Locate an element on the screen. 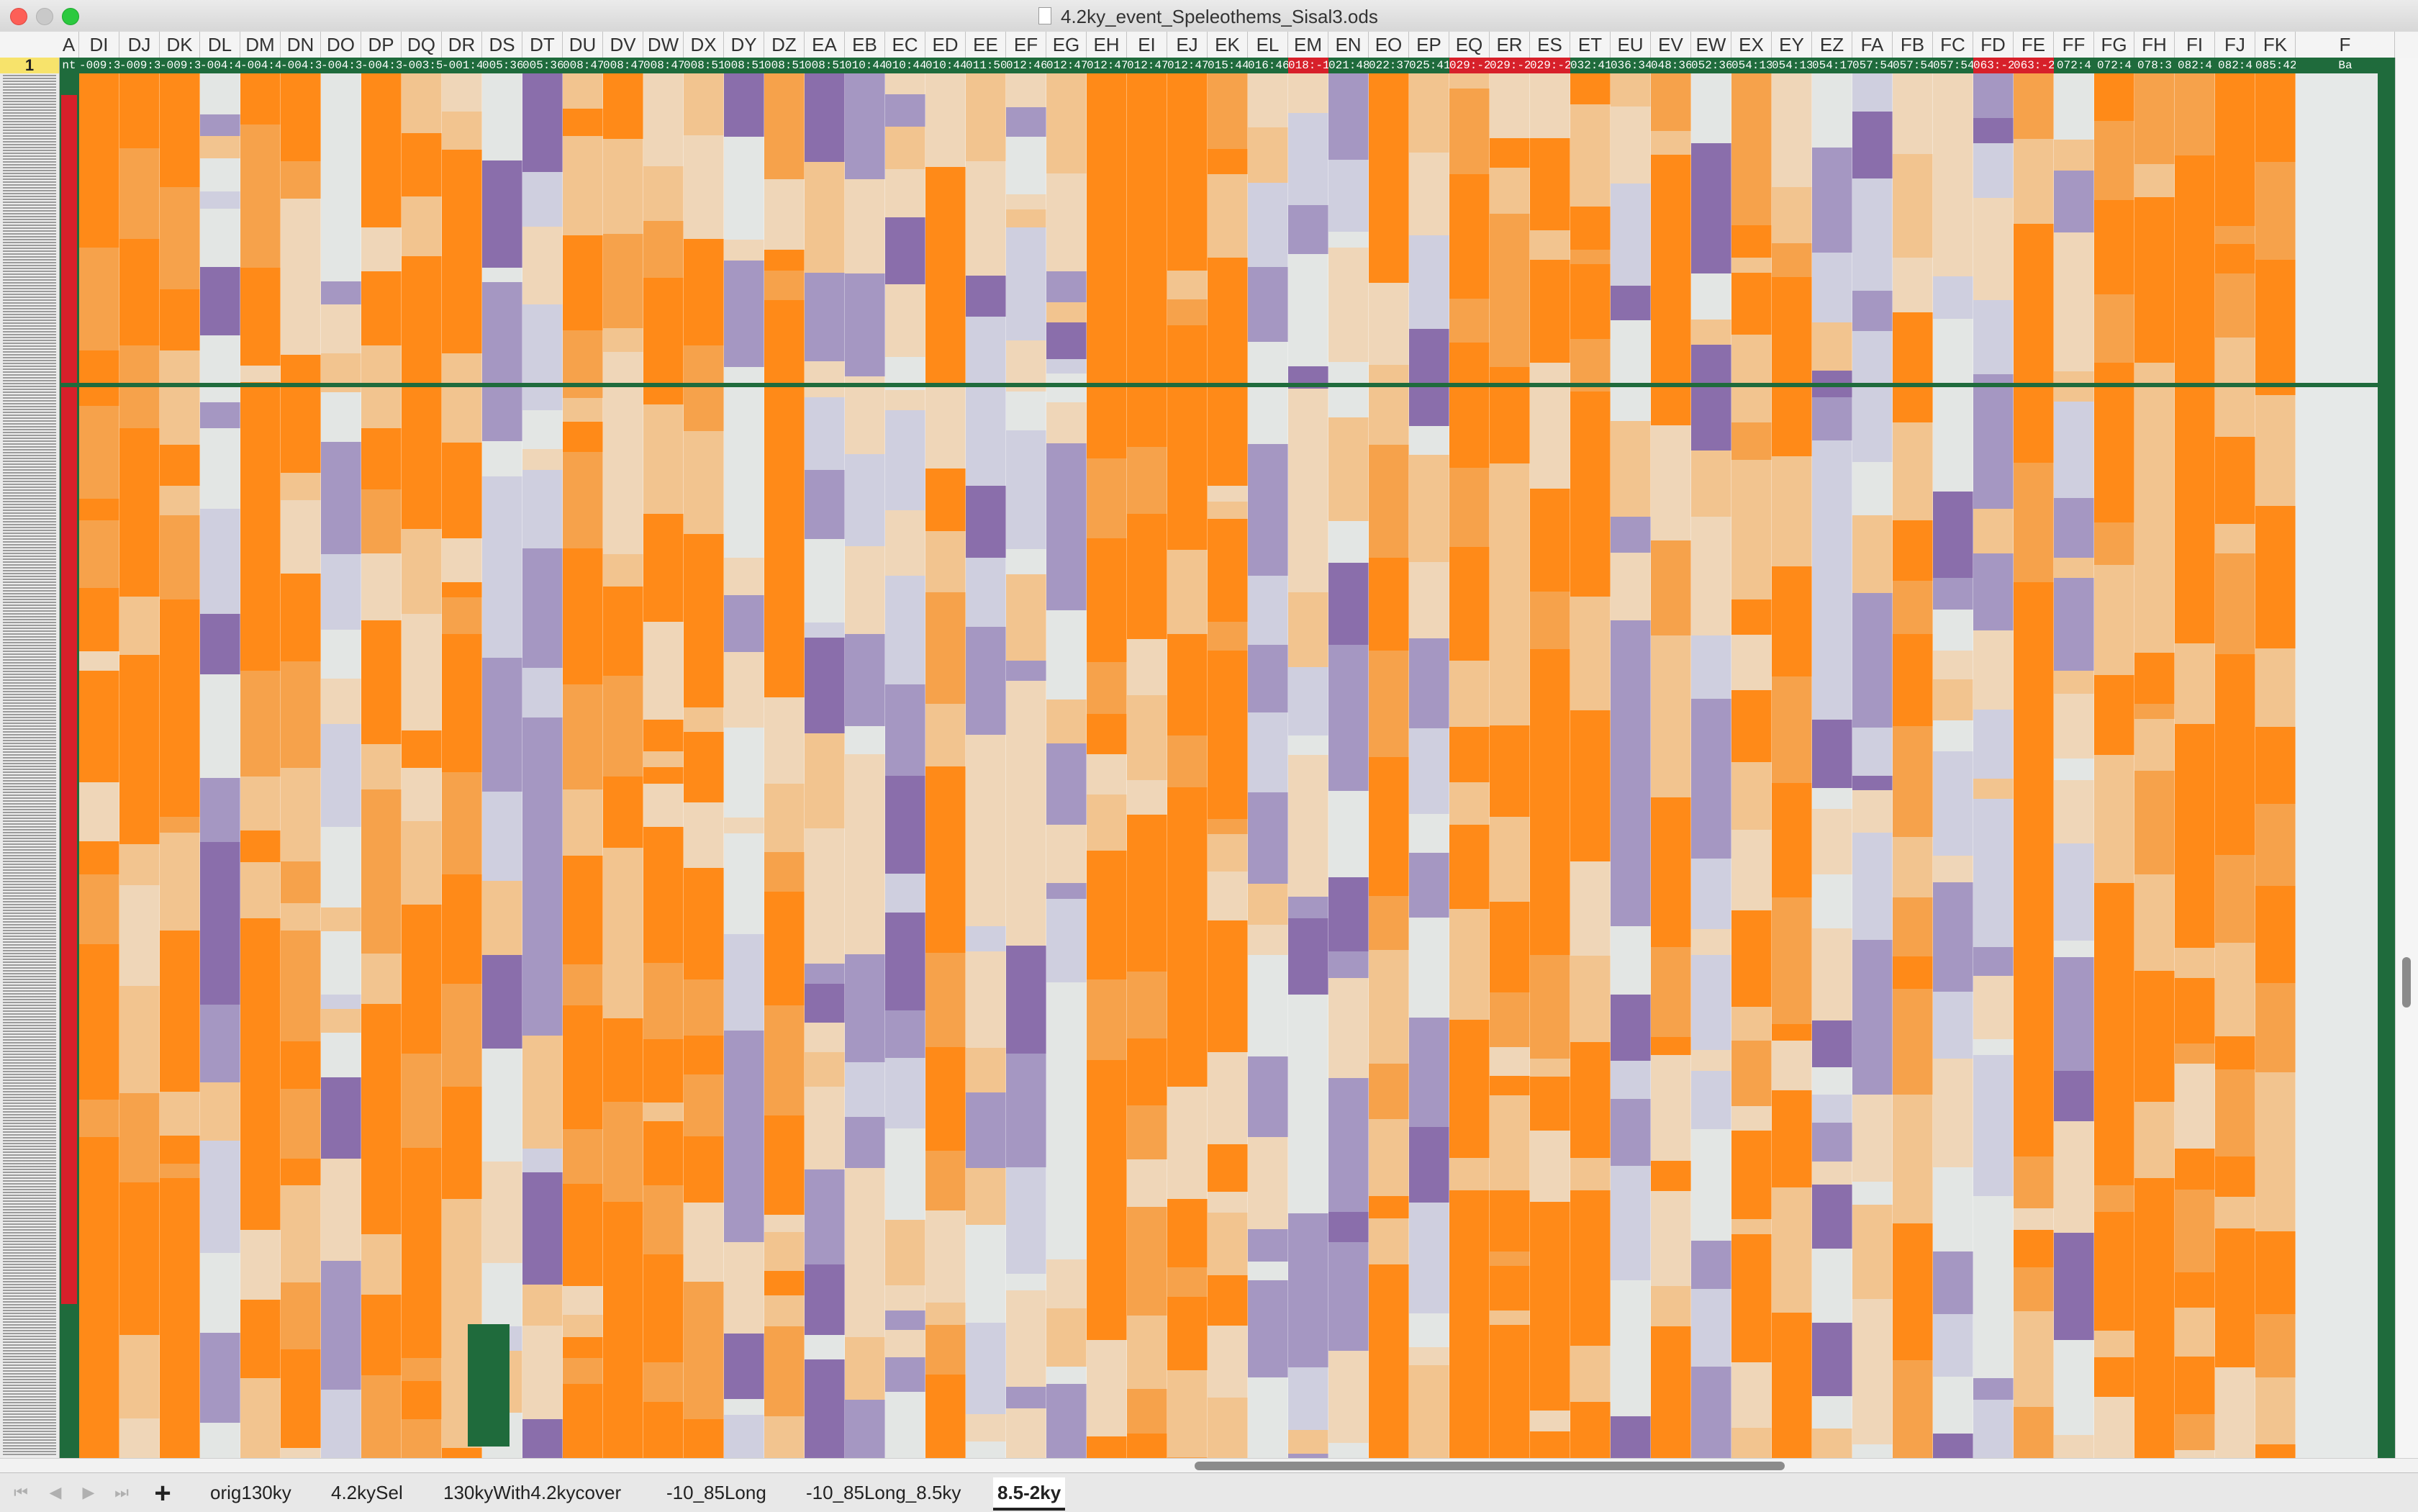 This screenshot has width=2418, height=1512. column-cells-fk is located at coordinates (2275, 766).